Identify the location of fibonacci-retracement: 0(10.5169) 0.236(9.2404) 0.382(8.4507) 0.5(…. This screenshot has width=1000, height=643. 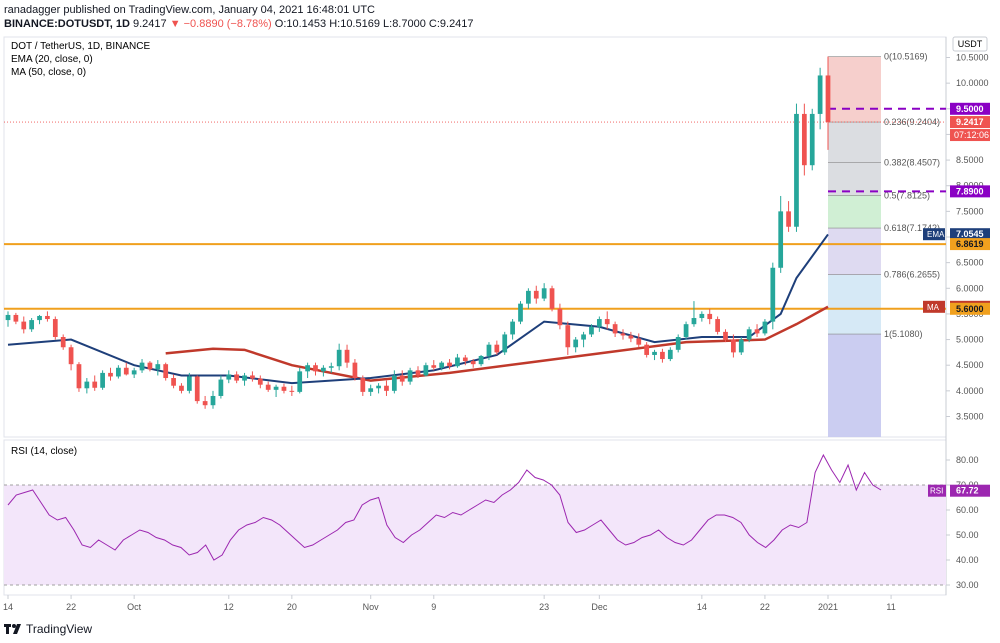
(884, 244).